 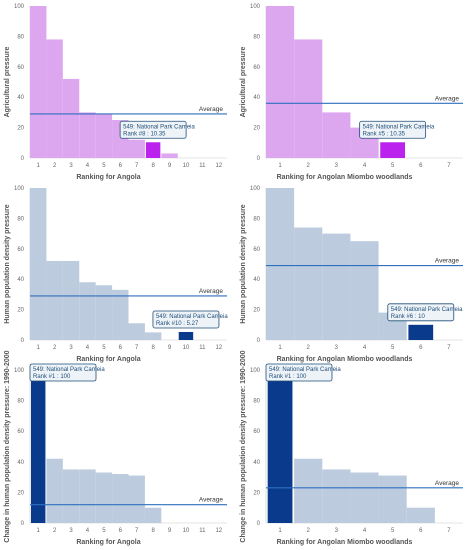 What do you see at coordinates (408, 317) in the screenshot?
I see `tooltip-line2: Rank #6 : 10` at bounding box center [408, 317].